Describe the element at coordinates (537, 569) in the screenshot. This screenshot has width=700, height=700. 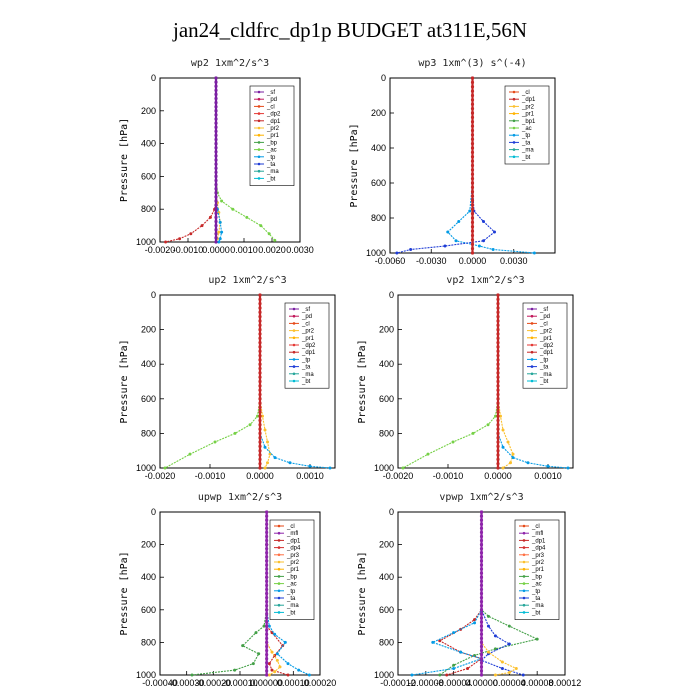
I see `legend-box` at that location.